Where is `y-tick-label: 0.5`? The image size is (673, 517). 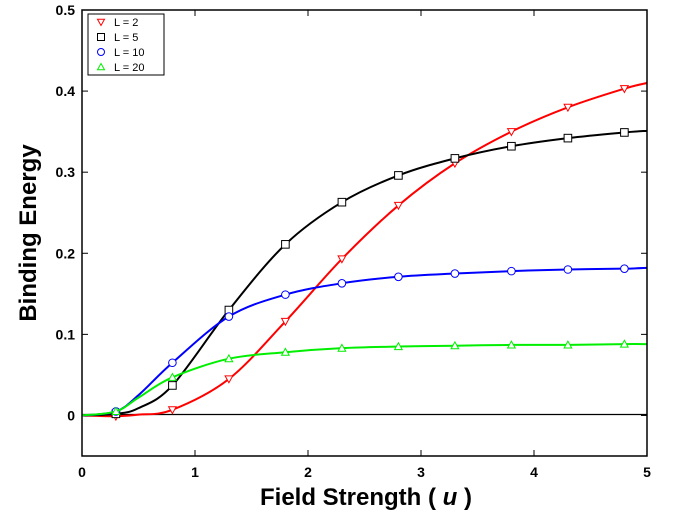 y-tick-label: 0.5 is located at coordinates (66, 10).